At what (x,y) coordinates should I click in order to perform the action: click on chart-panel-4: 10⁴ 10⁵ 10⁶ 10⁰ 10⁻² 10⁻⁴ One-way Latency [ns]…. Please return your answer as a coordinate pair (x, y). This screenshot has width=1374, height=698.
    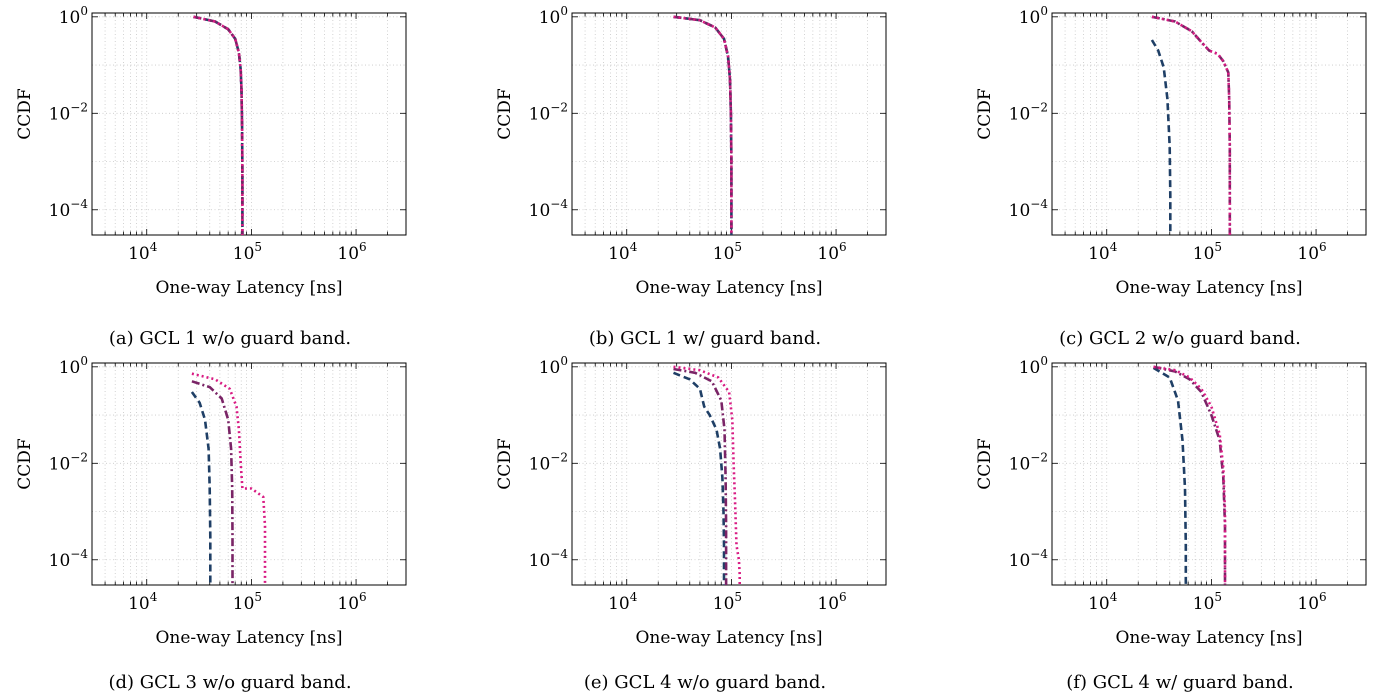
    Looking at the image, I should click on (211, 523).